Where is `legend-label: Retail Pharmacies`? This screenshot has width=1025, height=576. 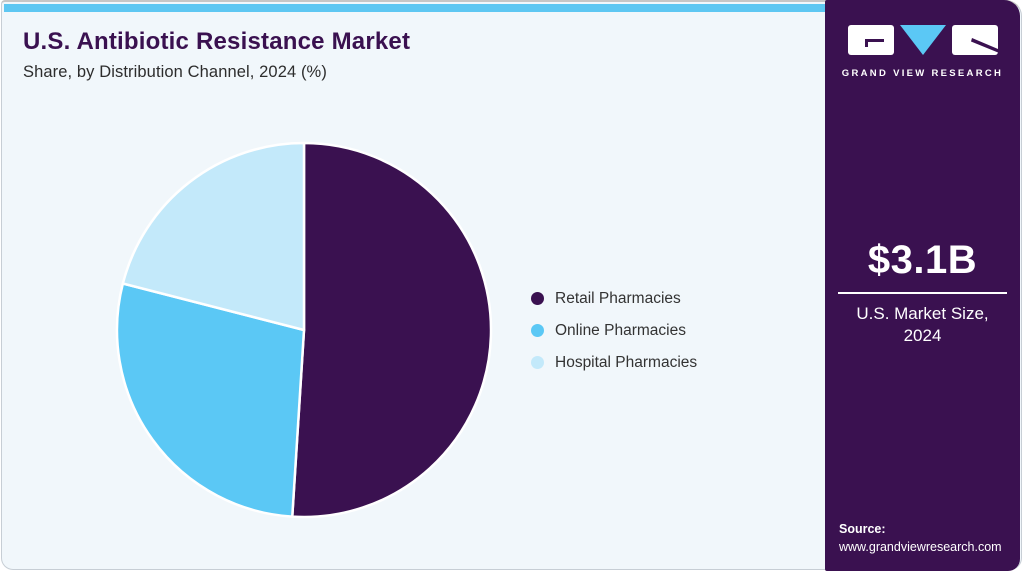
legend-label: Retail Pharmacies is located at coordinates (618, 298).